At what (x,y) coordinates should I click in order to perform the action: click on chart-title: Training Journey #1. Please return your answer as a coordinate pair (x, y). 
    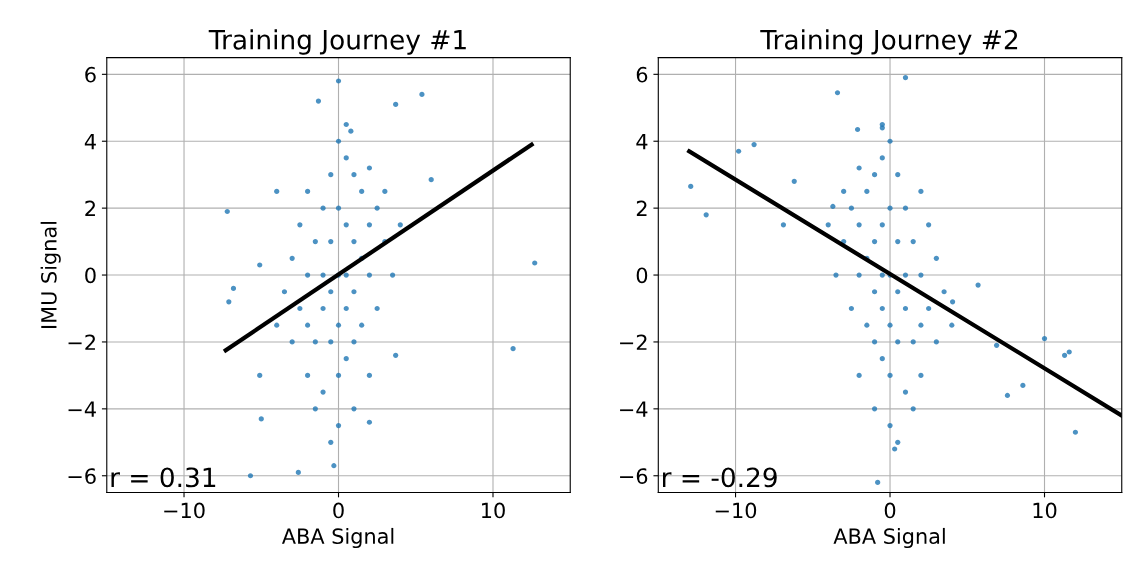
    Looking at the image, I should click on (337, 42).